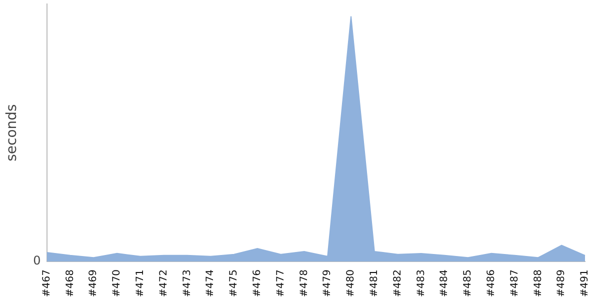  What do you see at coordinates (12, 133) in the screenshot?
I see `y-axis-title: seconds` at bounding box center [12, 133].